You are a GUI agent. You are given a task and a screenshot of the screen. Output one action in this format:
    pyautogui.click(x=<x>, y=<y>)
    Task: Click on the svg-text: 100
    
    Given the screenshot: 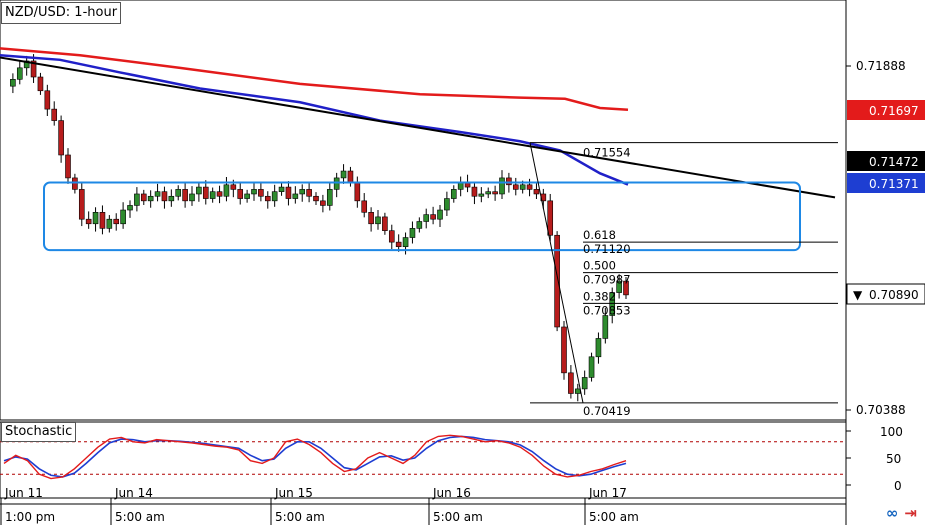 What is the action you would take?
    pyautogui.click(x=891, y=432)
    